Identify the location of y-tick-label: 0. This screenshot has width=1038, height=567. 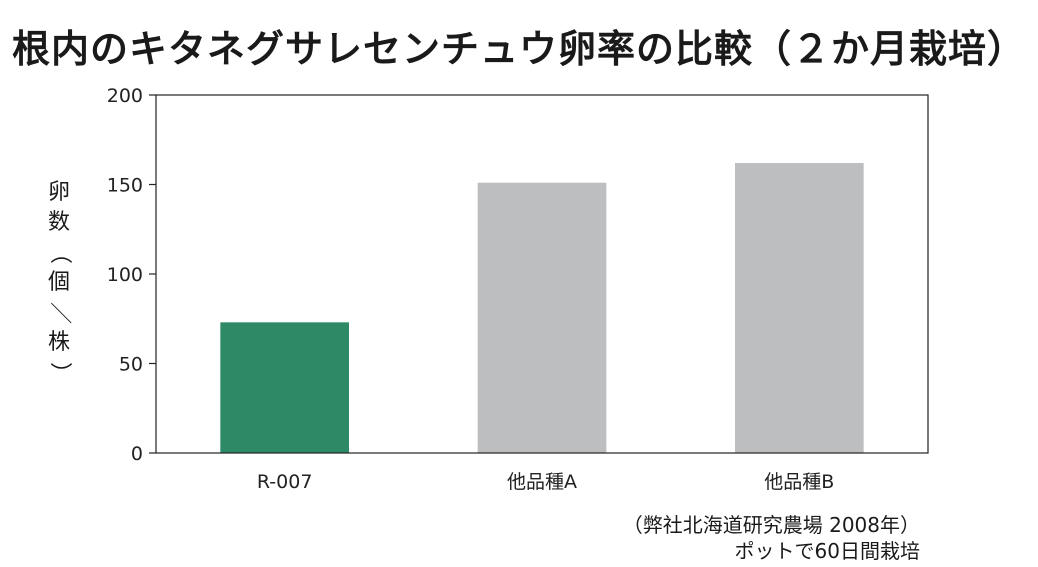
(137, 454).